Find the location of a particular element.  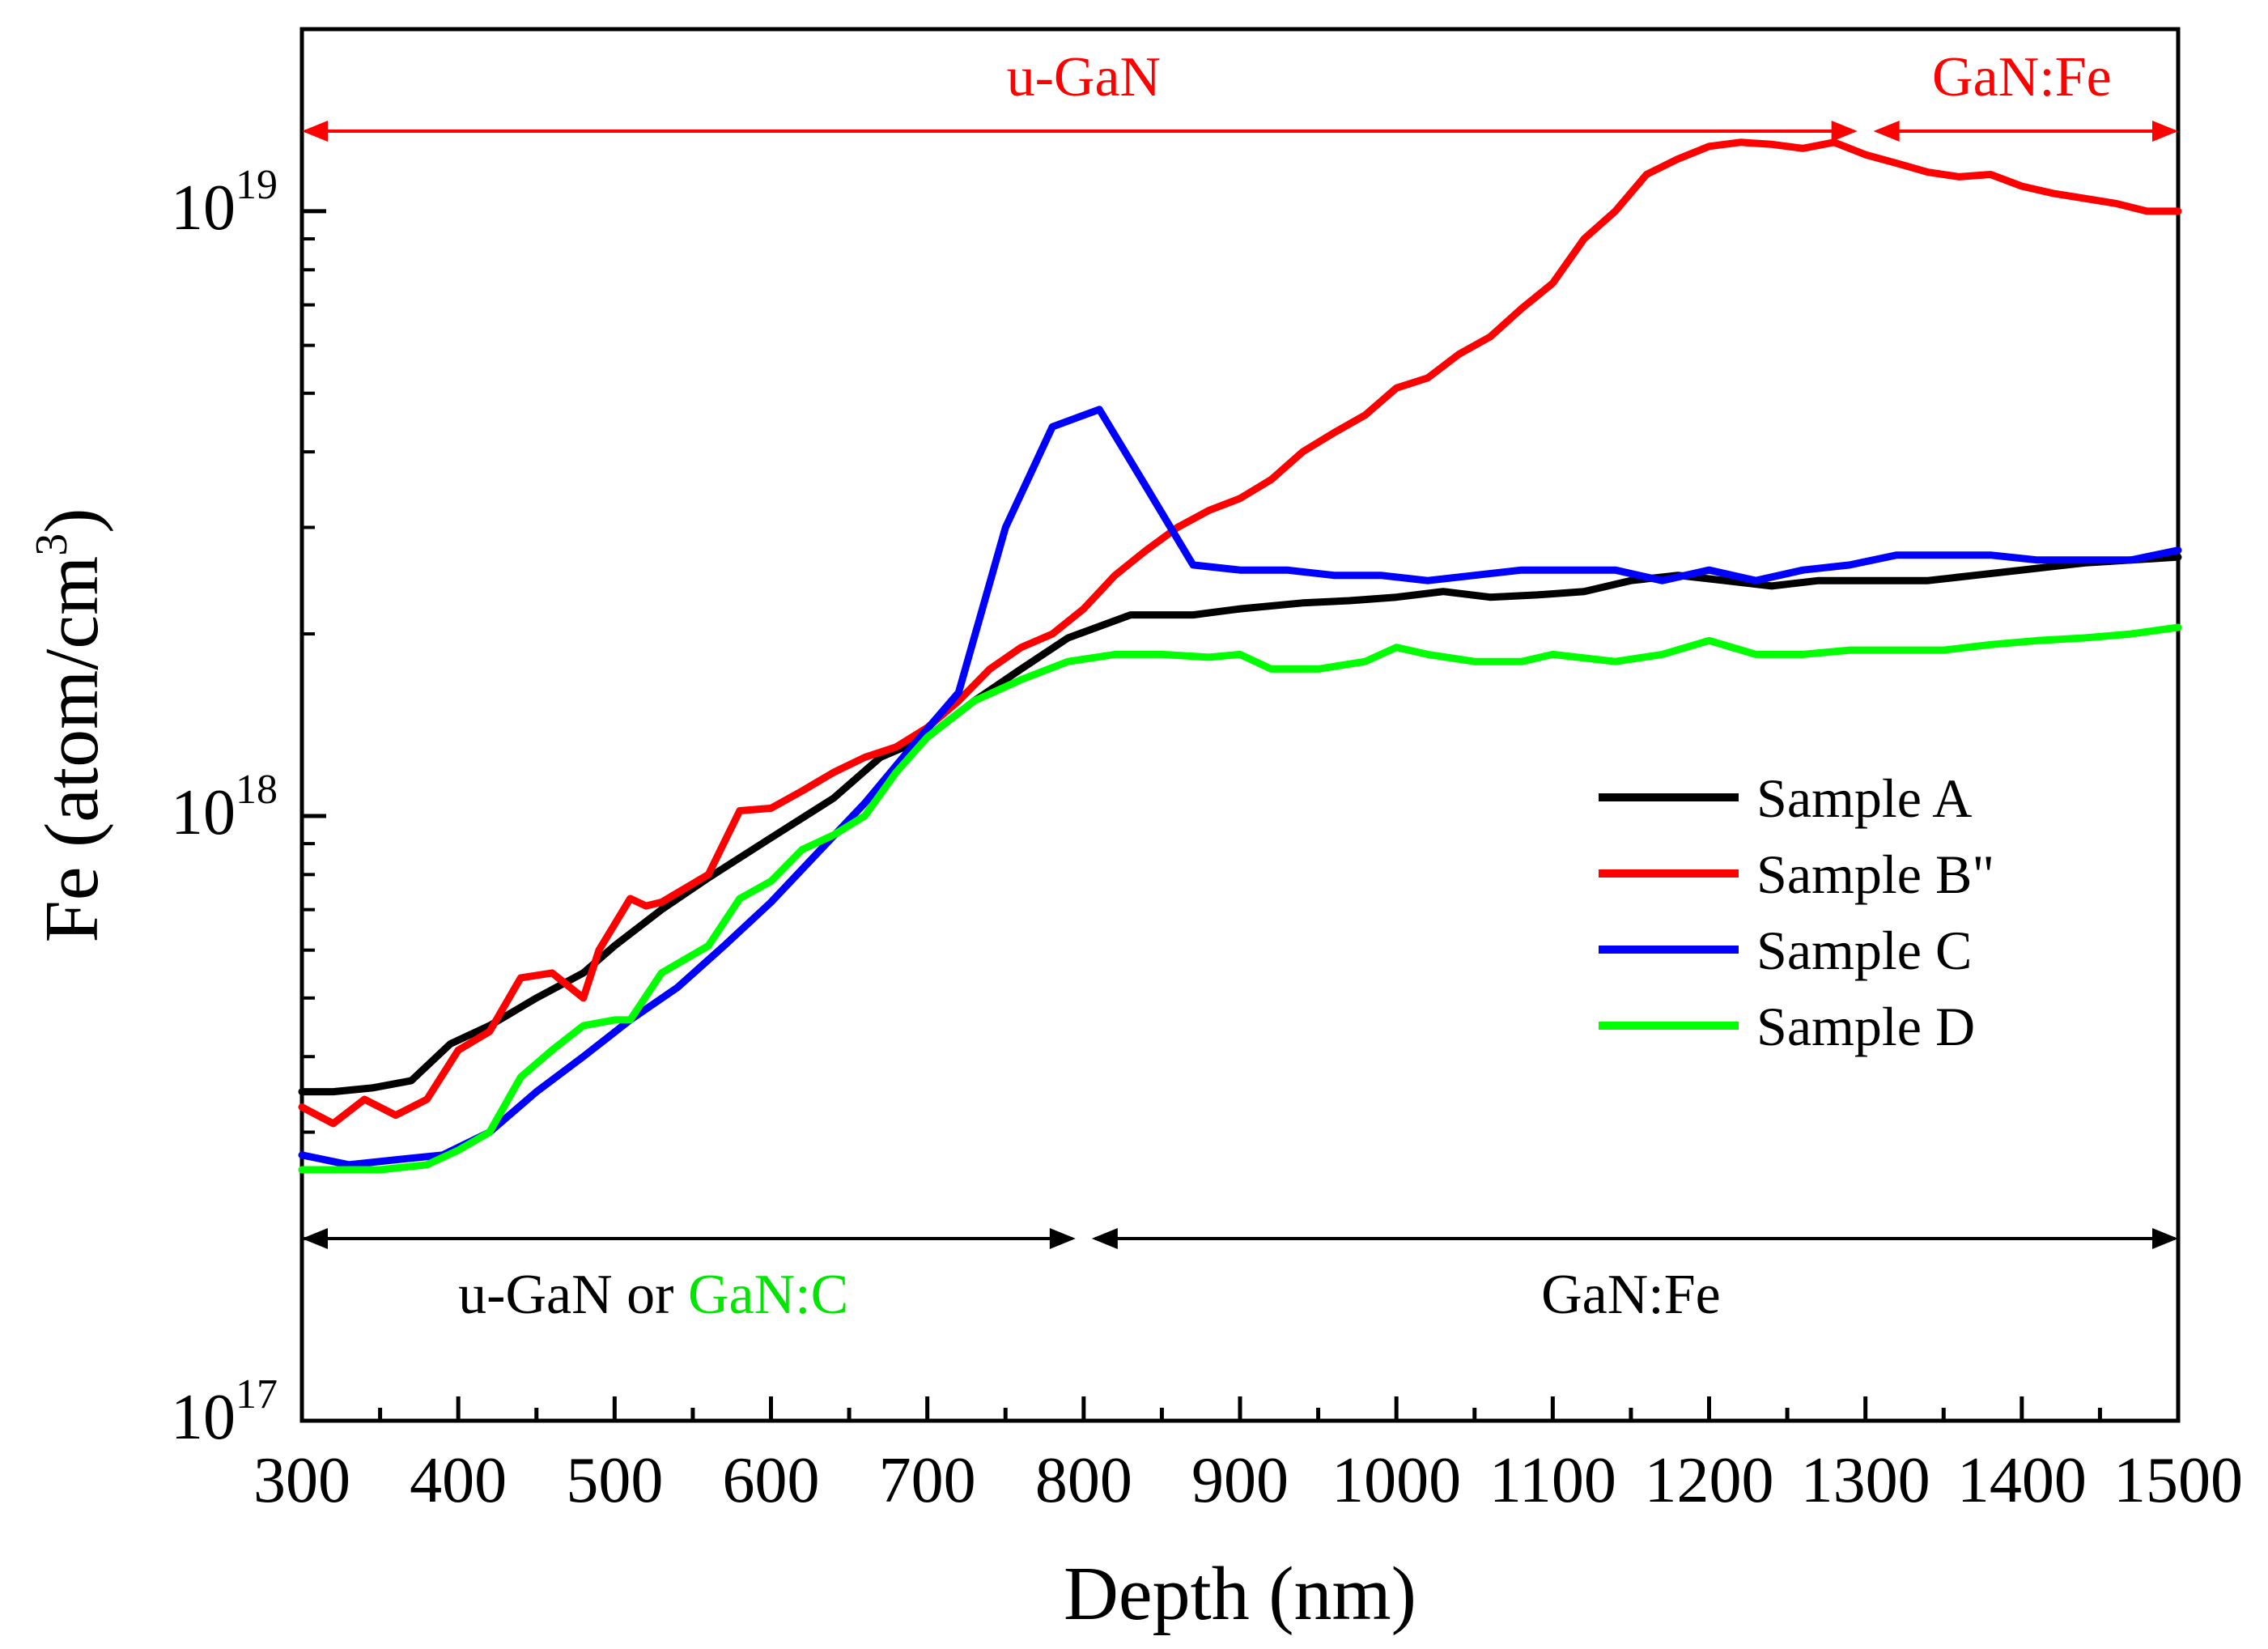

x-tick-label: 500 is located at coordinates (614, 1481).